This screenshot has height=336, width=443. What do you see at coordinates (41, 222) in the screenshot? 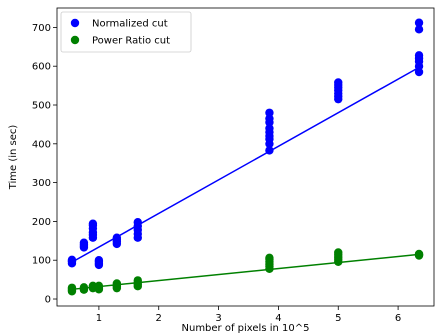
I see `y-tick-label: 200` at bounding box center [41, 222].